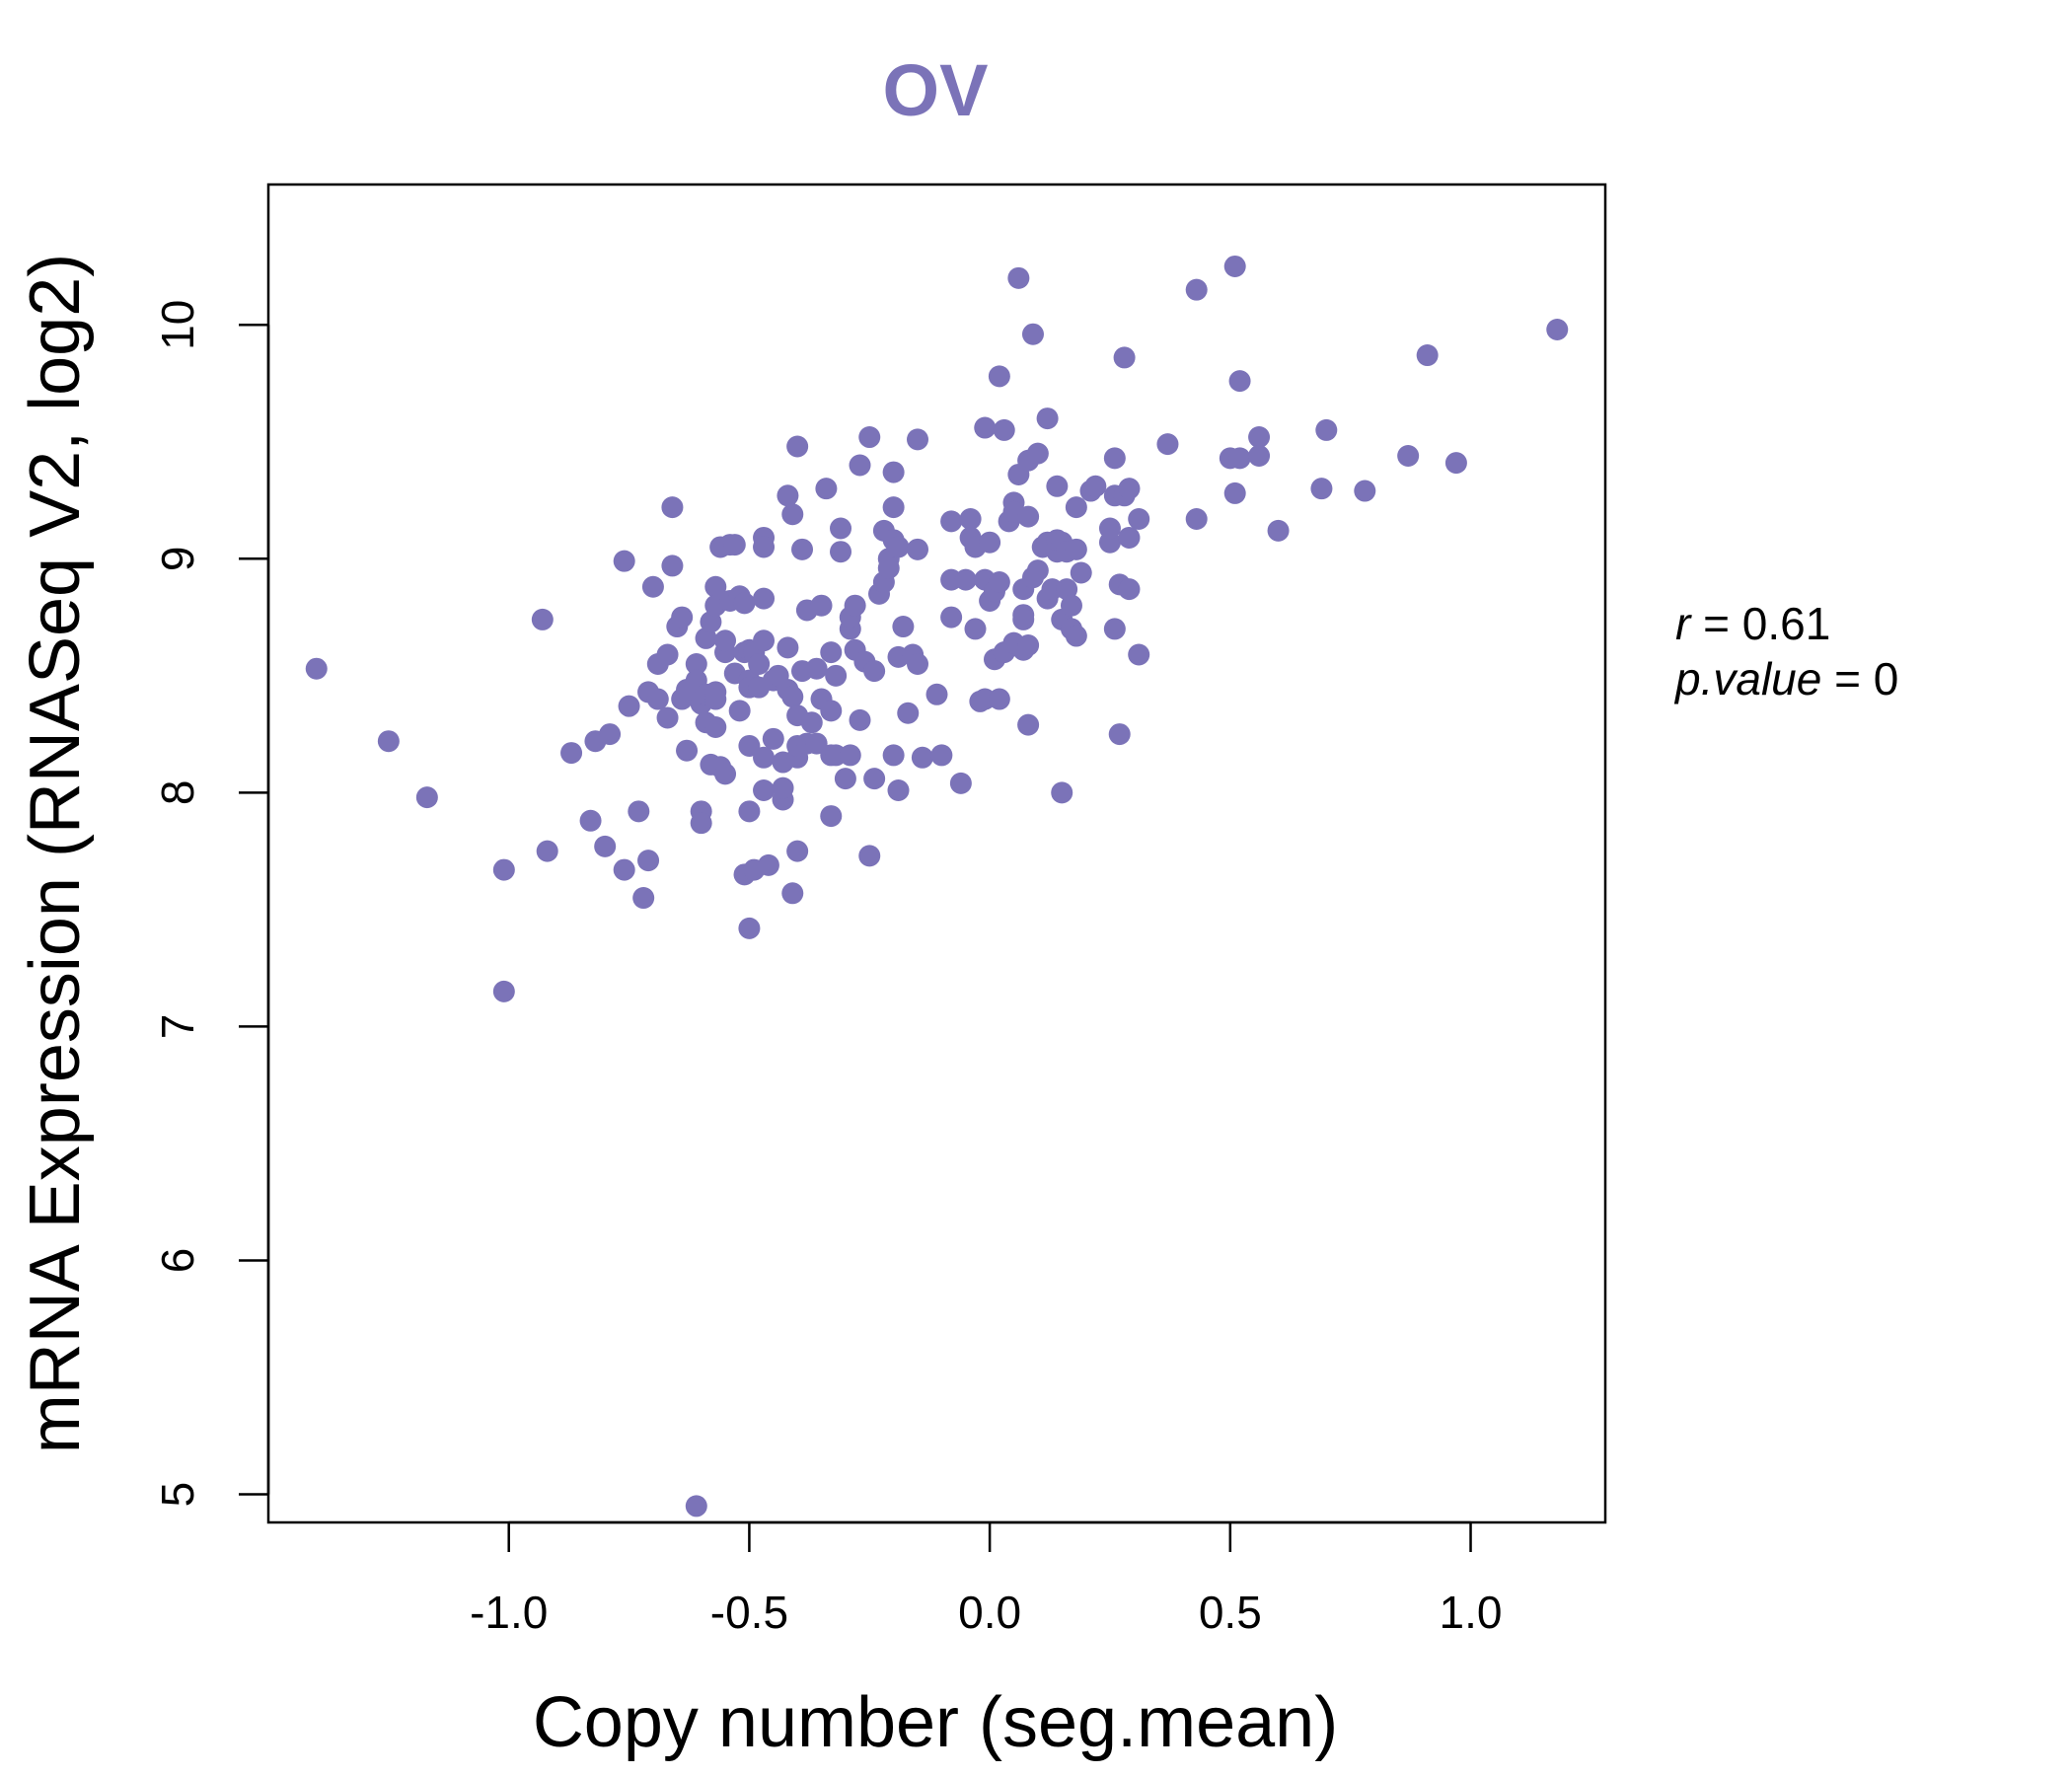 The width and height of the screenshot is (2072, 1776). I want to click on p-value-statistic: p.value = 0, so click(1786, 679).